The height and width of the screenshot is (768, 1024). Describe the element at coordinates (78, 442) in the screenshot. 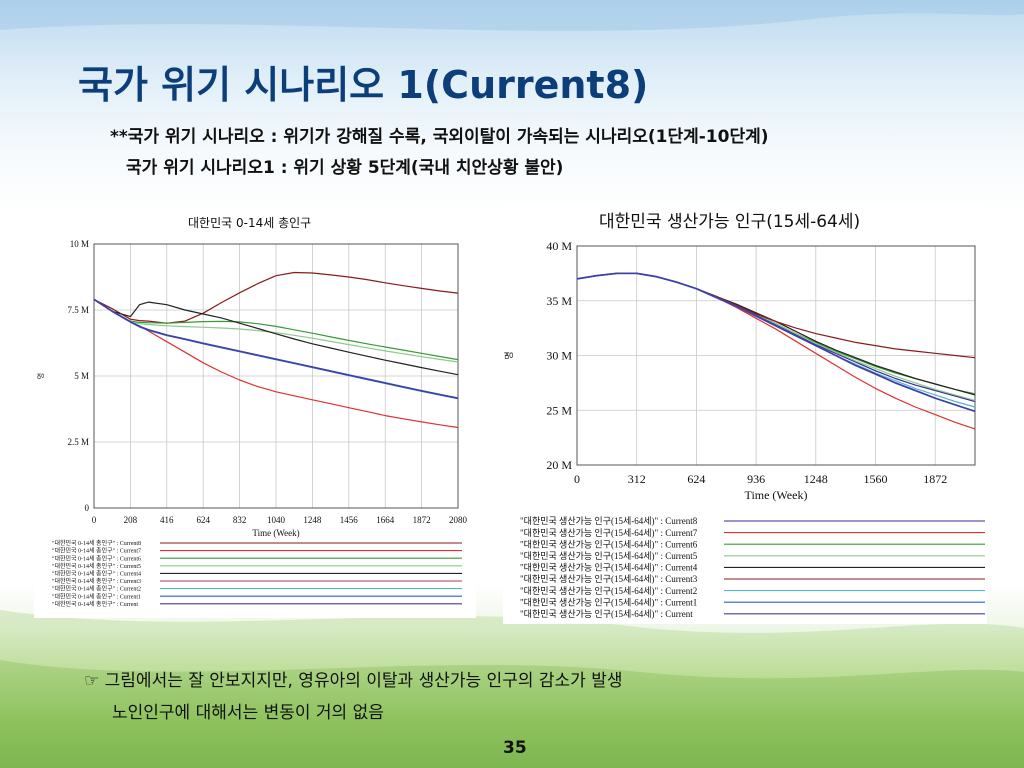

I see `y-tick-label: 2.5 M` at that location.